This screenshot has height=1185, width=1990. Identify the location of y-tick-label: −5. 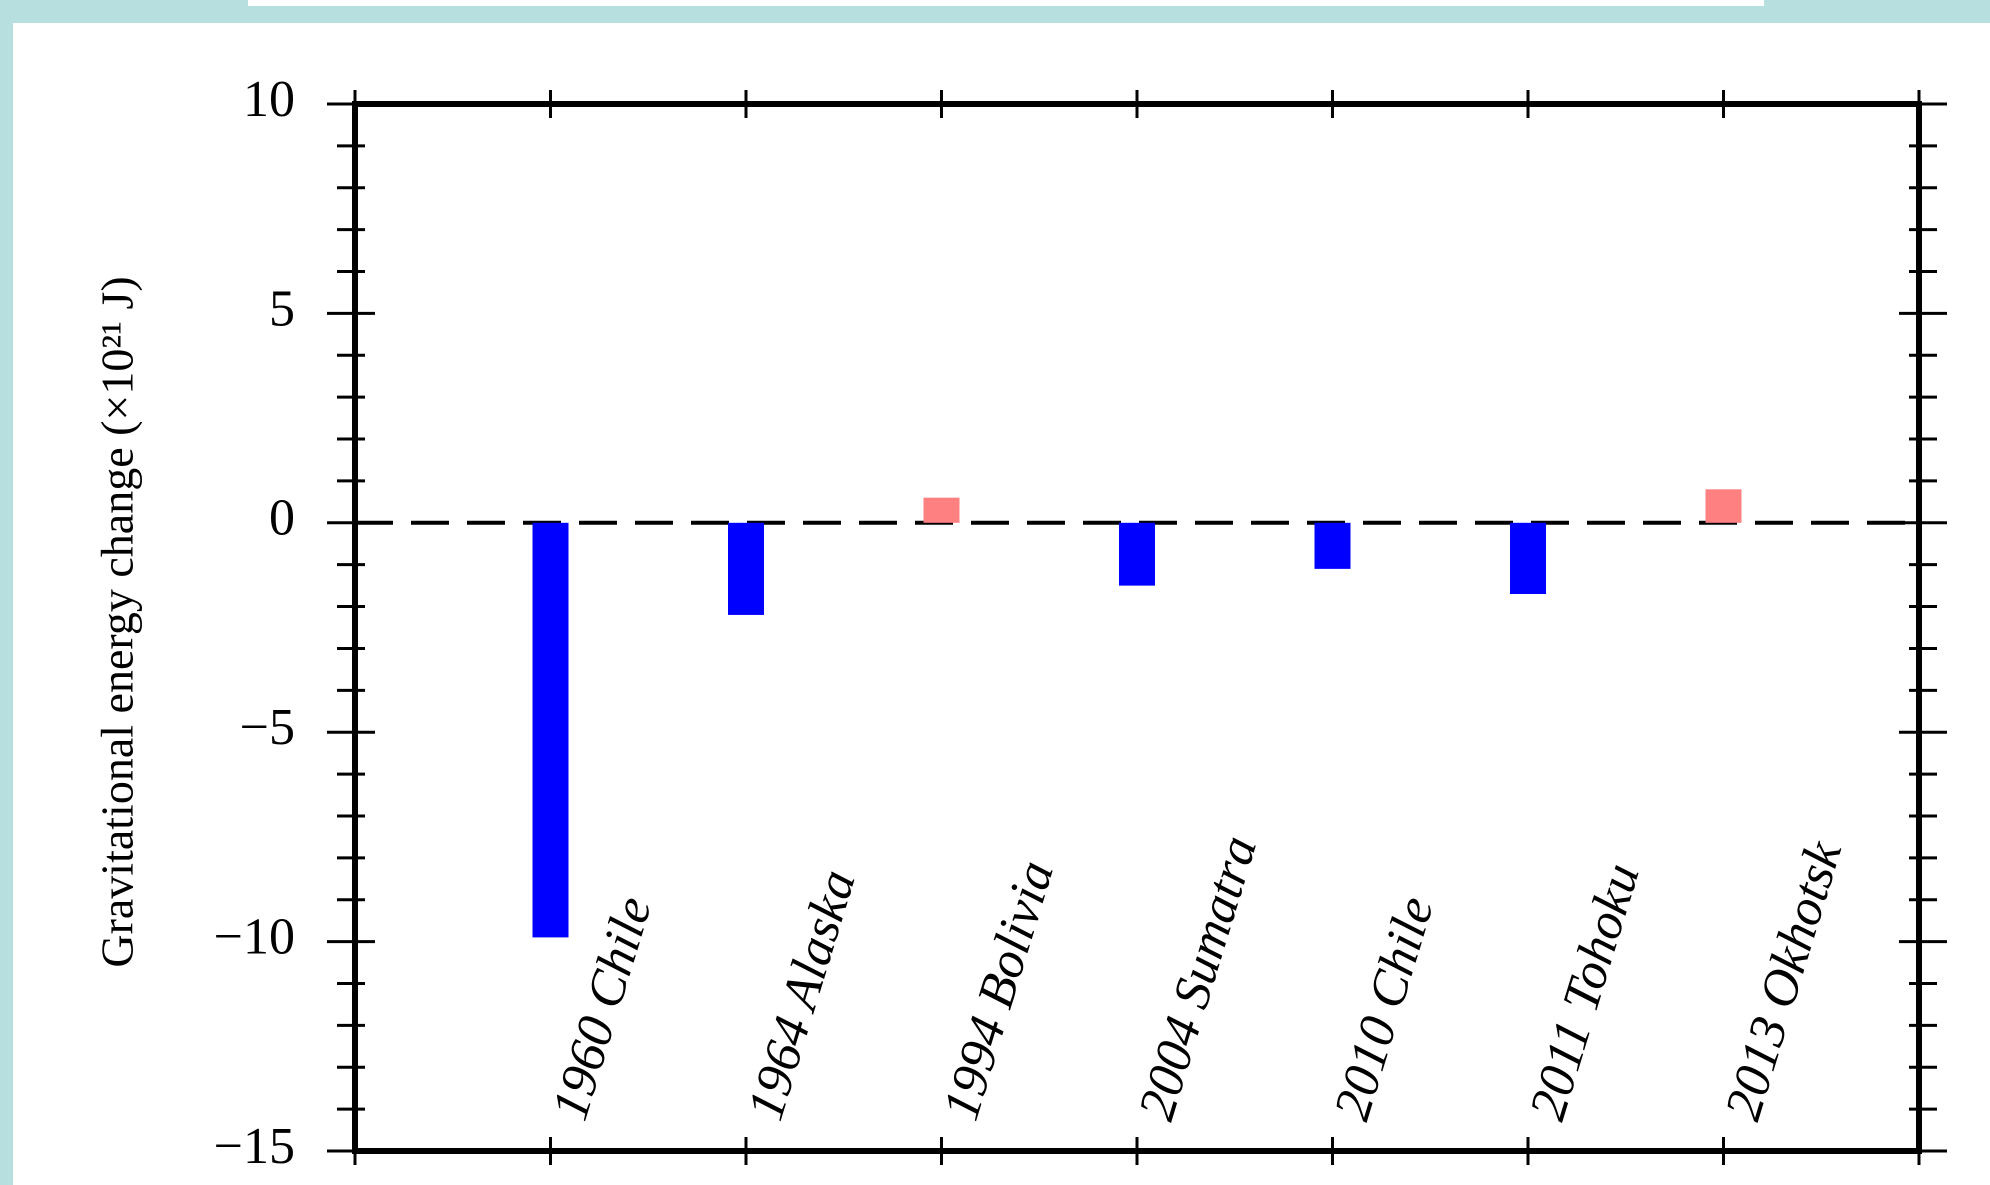
(267, 727).